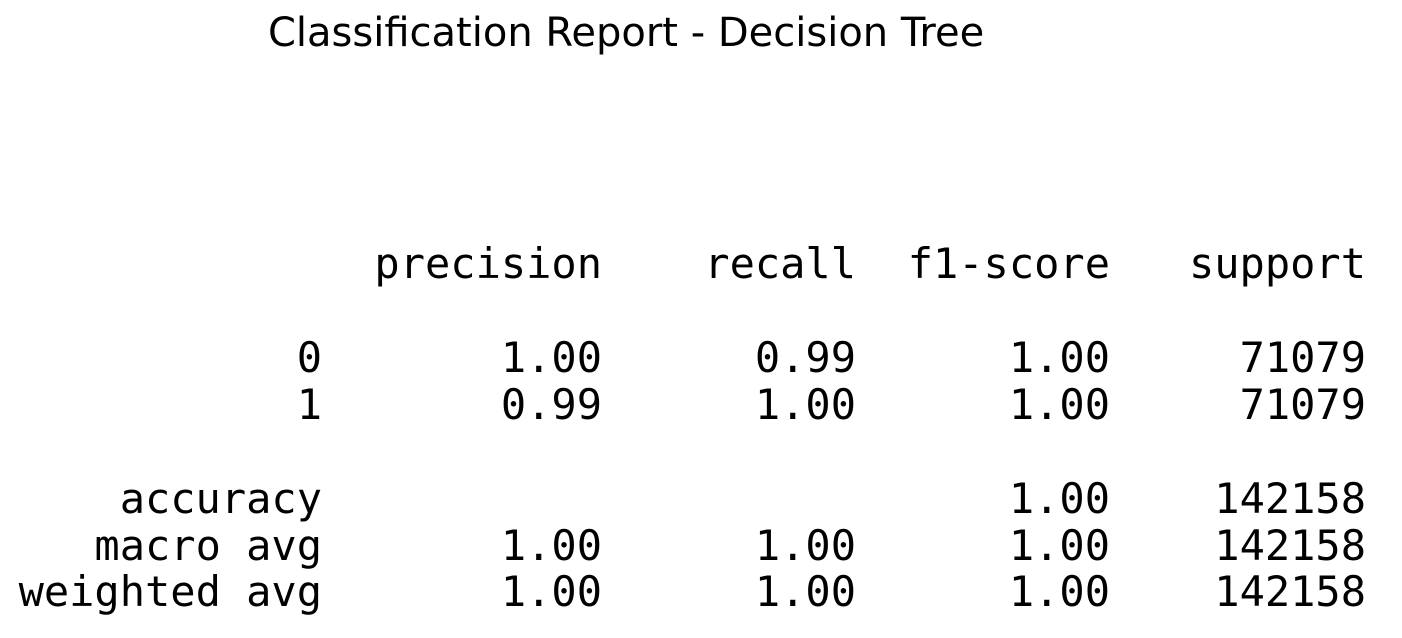 This screenshot has width=1402, height=638. What do you see at coordinates (1059, 357) in the screenshot?
I see `class-0-f1-score: 1.00` at bounding box center [1059, 357].